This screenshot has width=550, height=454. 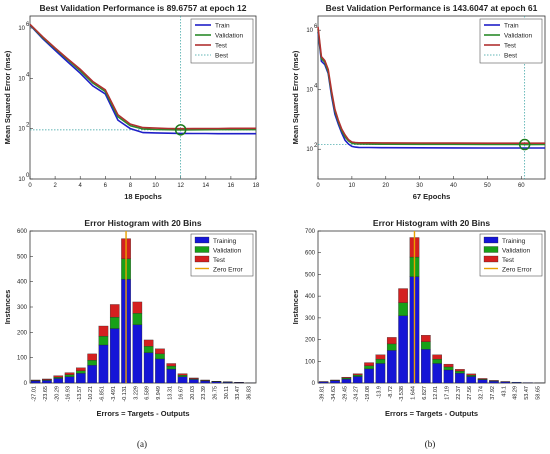 I want to click on x-tick-label: -23.65, so click(x=46, y=394).